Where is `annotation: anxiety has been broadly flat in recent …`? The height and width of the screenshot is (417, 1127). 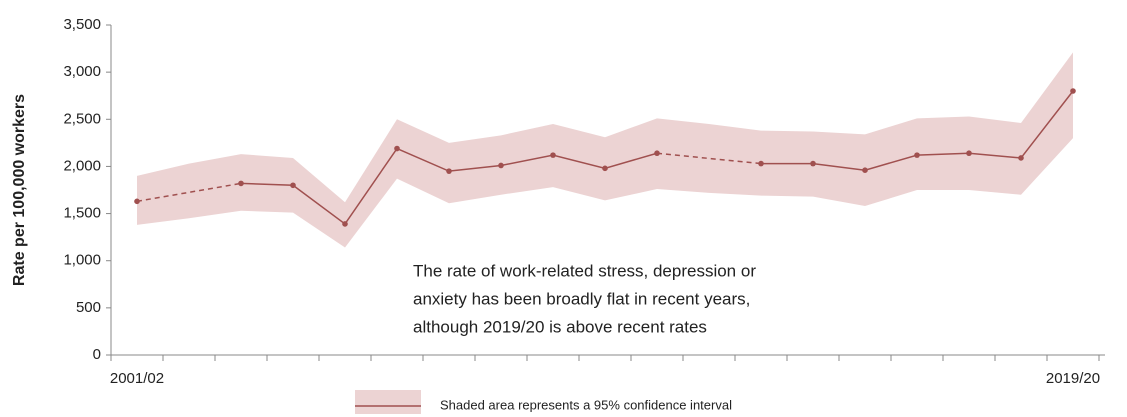 annotation: anxiety has been broadly flat in recent … is located at coordinates (581, 298).